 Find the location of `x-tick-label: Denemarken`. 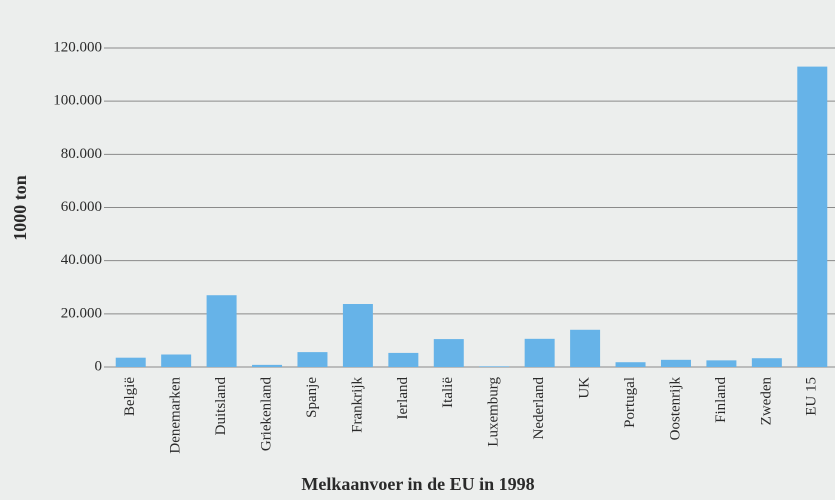

x-tick-label: Denemarken is located at coordinates (176, 415).